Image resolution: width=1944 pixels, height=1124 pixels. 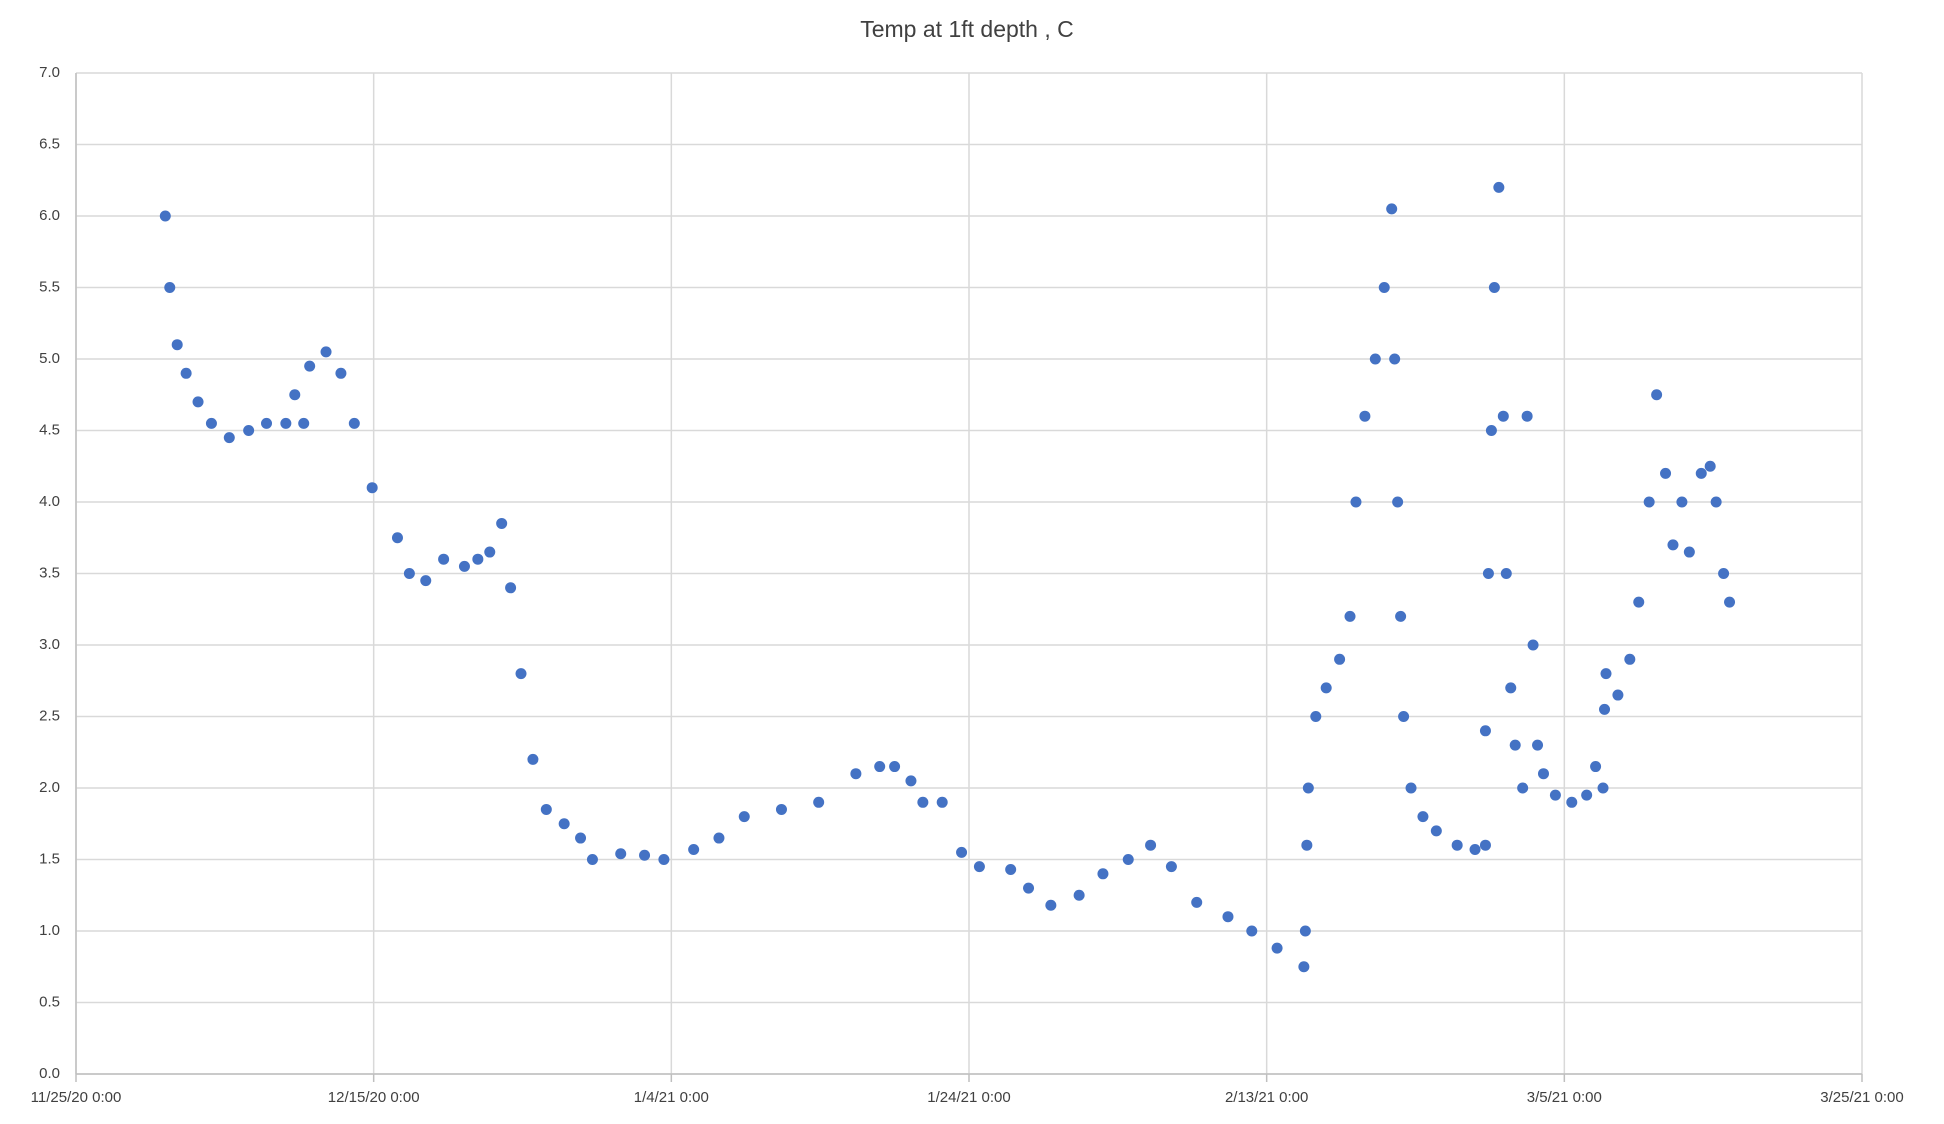 What do you see at coordinates (49, 715) in the screenshot?
I see `y-tick-label: 2.5` at bounding box center [49, 715].